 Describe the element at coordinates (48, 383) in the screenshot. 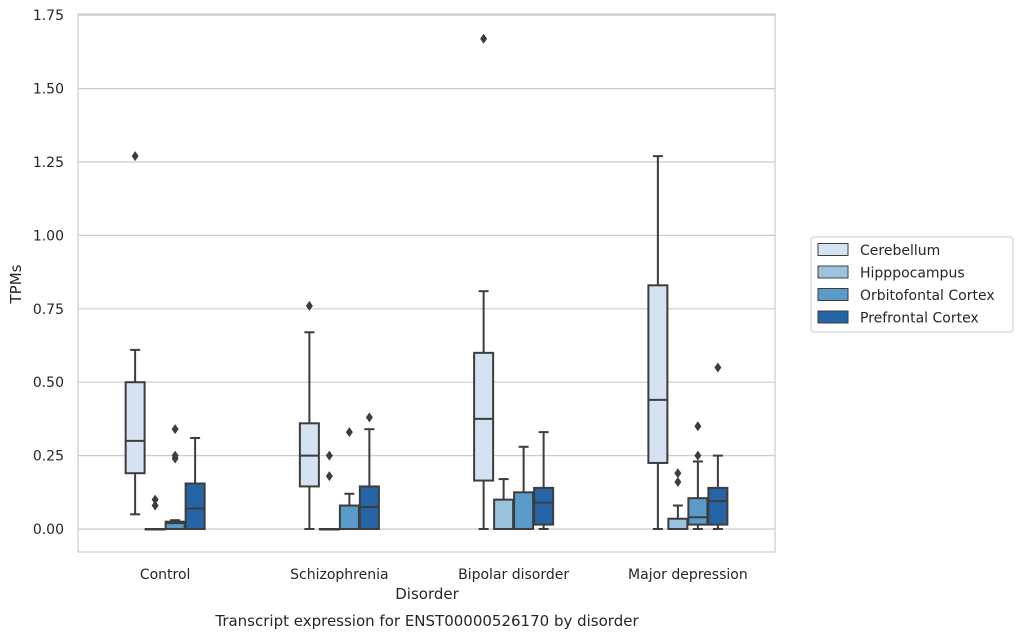

I see `y-tick-label: 0.50` at that location.